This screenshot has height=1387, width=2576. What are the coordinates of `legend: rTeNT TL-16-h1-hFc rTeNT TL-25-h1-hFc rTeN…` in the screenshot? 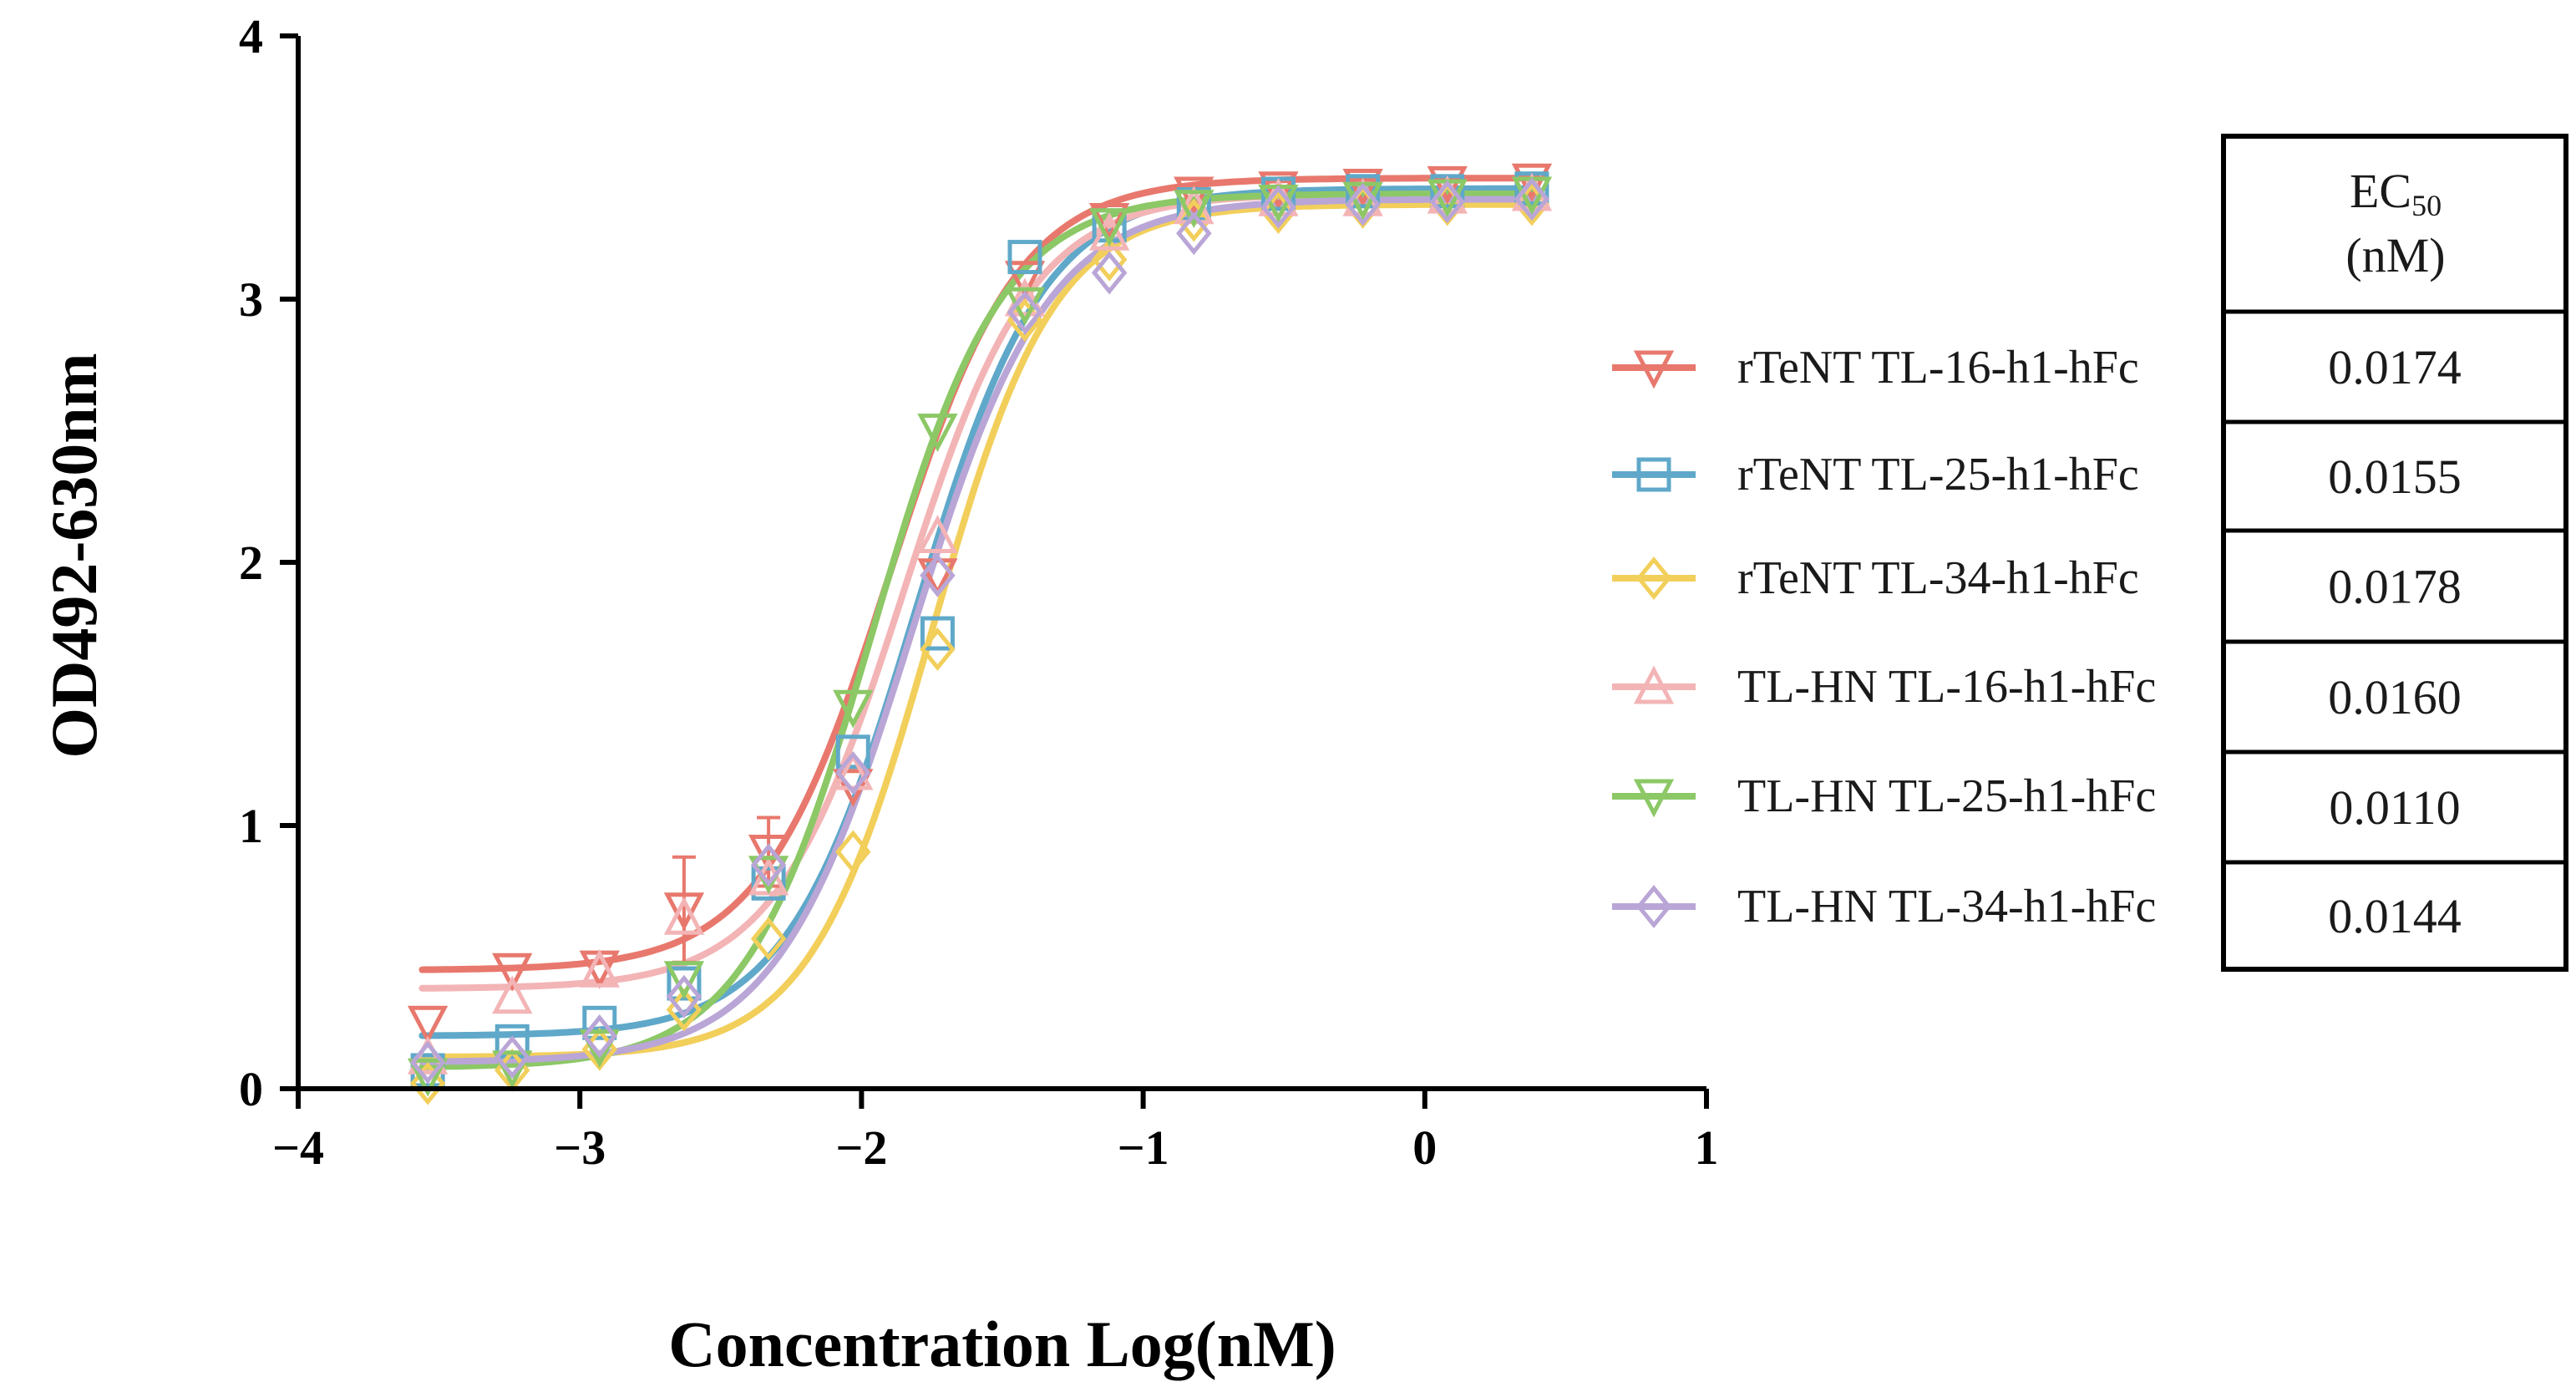 It's located at (1884, 637).